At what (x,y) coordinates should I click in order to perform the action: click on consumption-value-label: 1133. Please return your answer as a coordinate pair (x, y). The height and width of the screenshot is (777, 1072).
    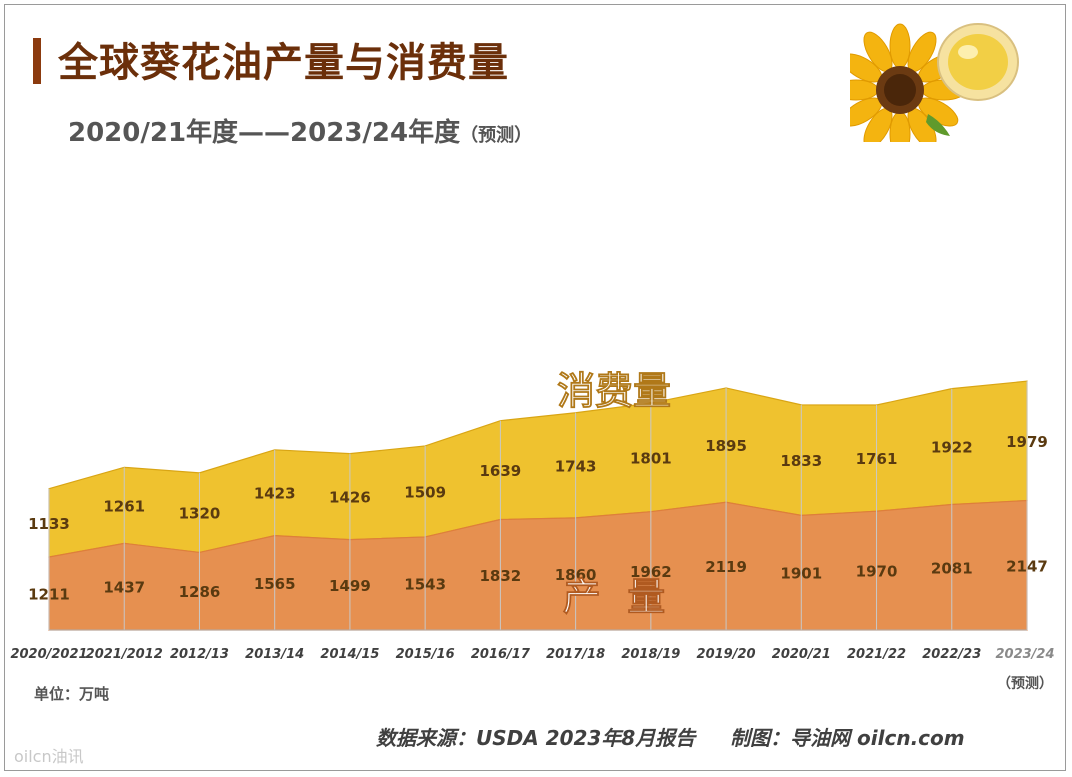
    Looking at the image, I should click on (49, 524).